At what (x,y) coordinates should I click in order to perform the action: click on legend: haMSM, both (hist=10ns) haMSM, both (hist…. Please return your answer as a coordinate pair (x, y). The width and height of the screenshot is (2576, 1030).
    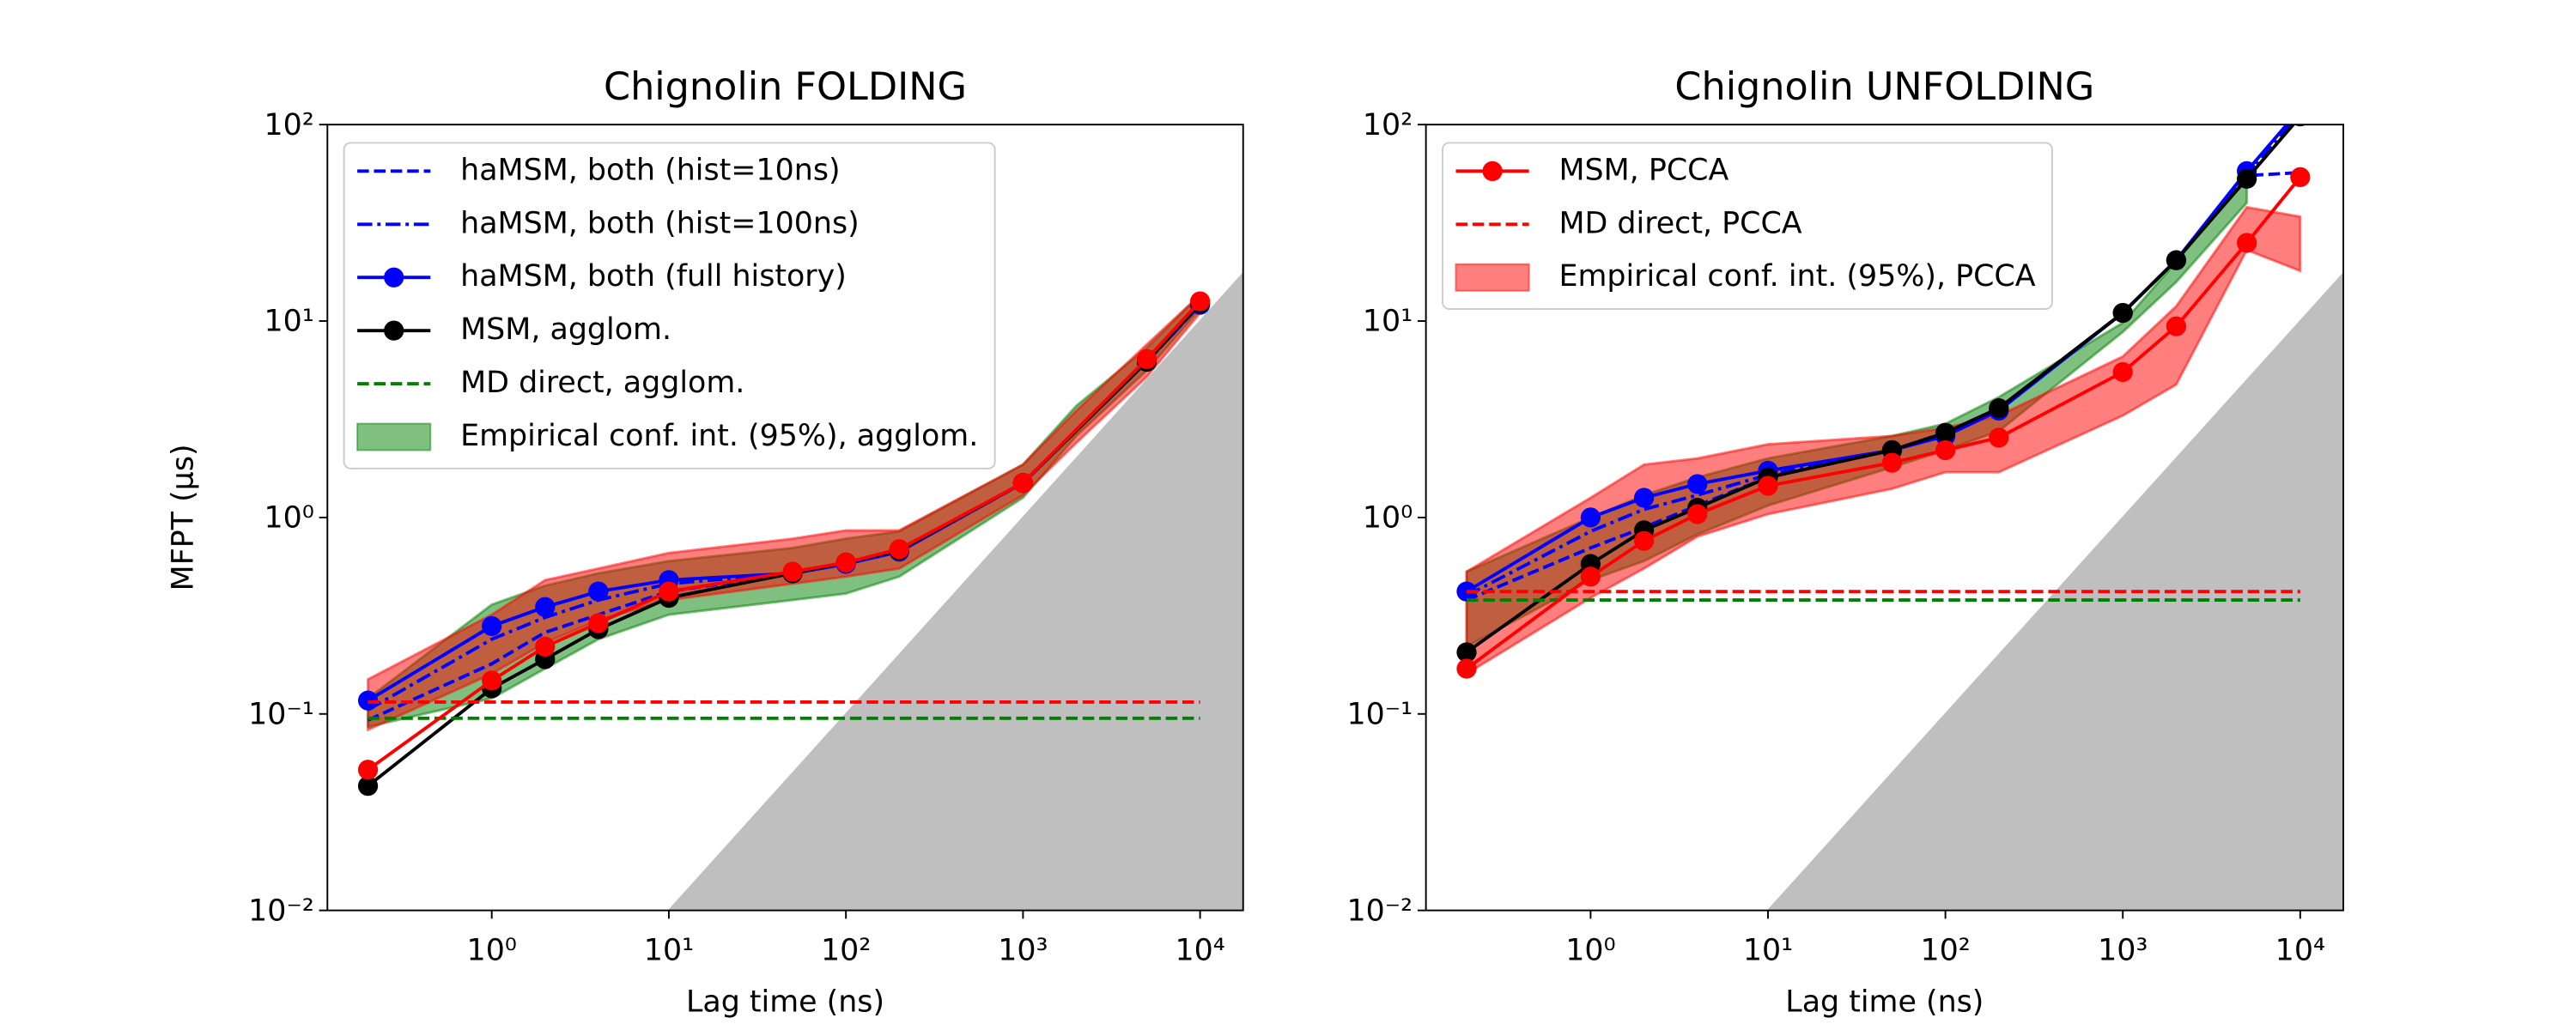
    Looking at the image, I should click on (669, 306).